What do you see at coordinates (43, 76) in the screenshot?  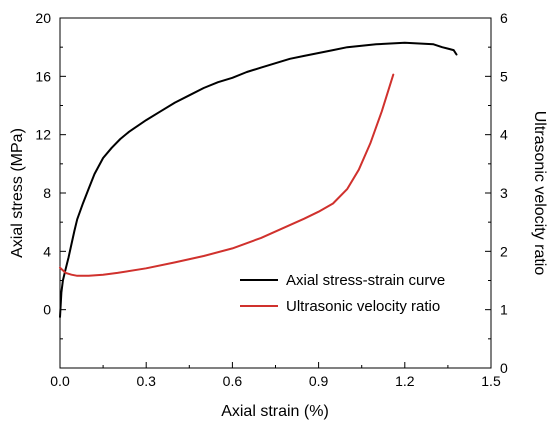 I see `y-left-tick-label: 16` at bounding box center [43, 76].